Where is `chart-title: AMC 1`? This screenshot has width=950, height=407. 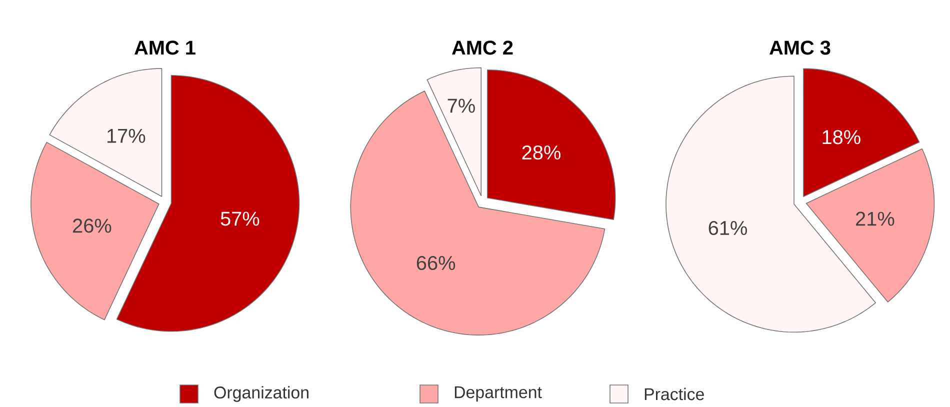 chart-title: AMC 1 is located at coordinates (165, 47).